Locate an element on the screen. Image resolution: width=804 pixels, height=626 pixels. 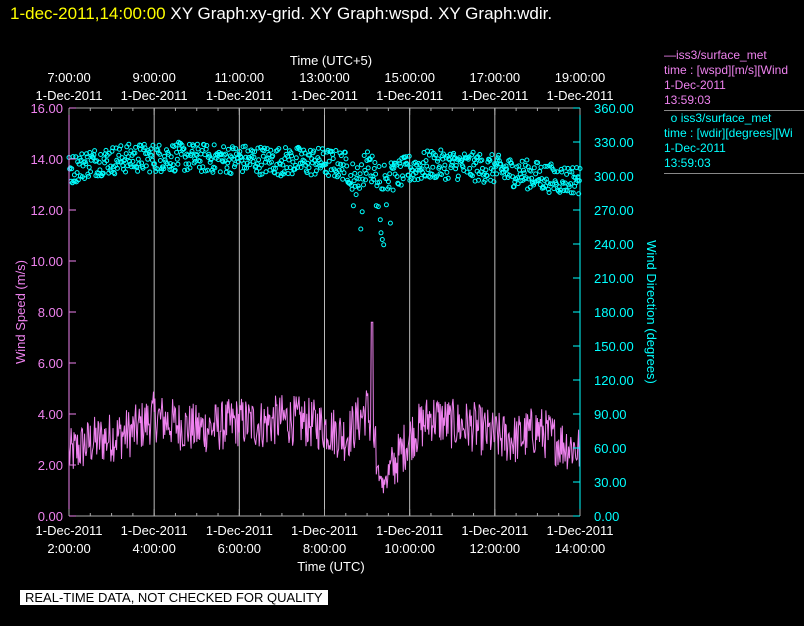
right-tick-label: 120.00 is located at coordinates (614, 380).